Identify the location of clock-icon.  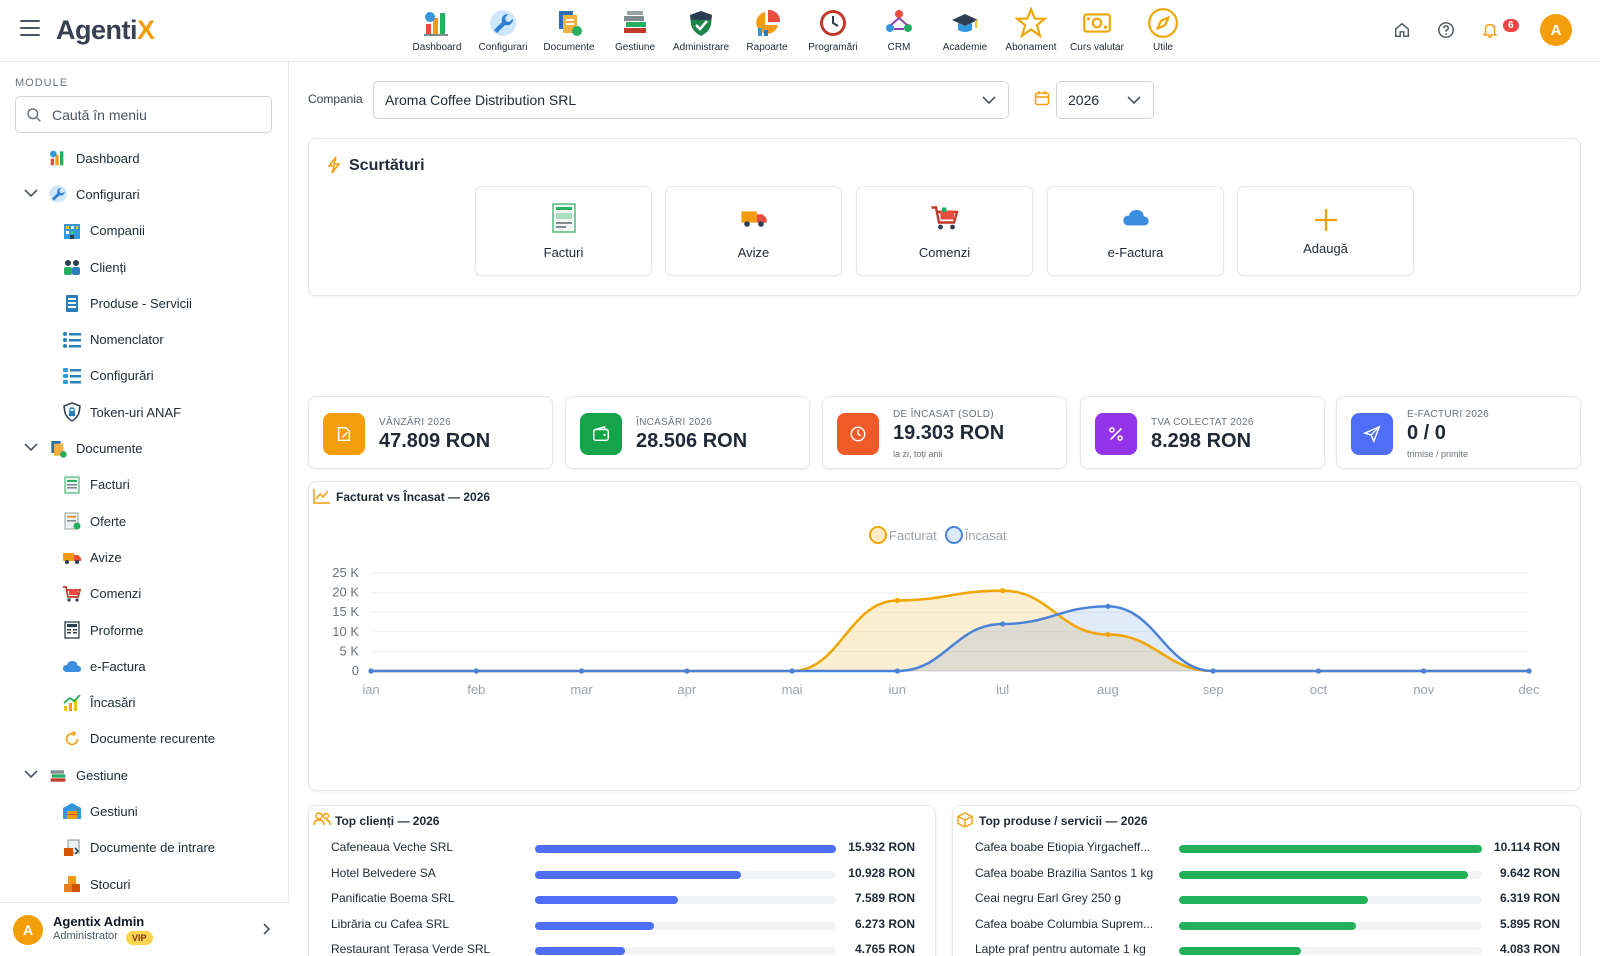
(858, 434).